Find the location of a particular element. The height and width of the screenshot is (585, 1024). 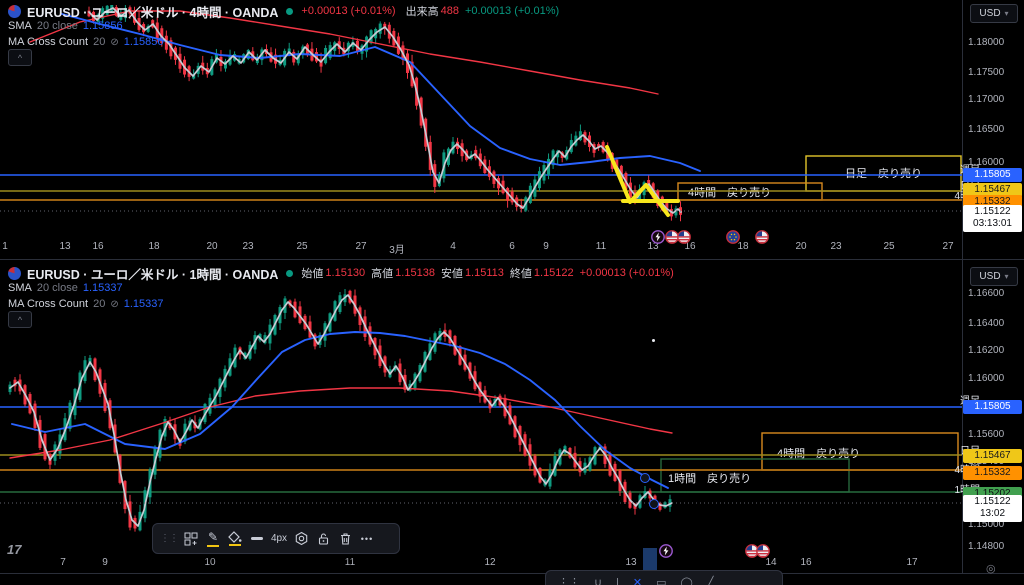

svg-text: 4時間 戻り売り is located at coordinates (729, 192).